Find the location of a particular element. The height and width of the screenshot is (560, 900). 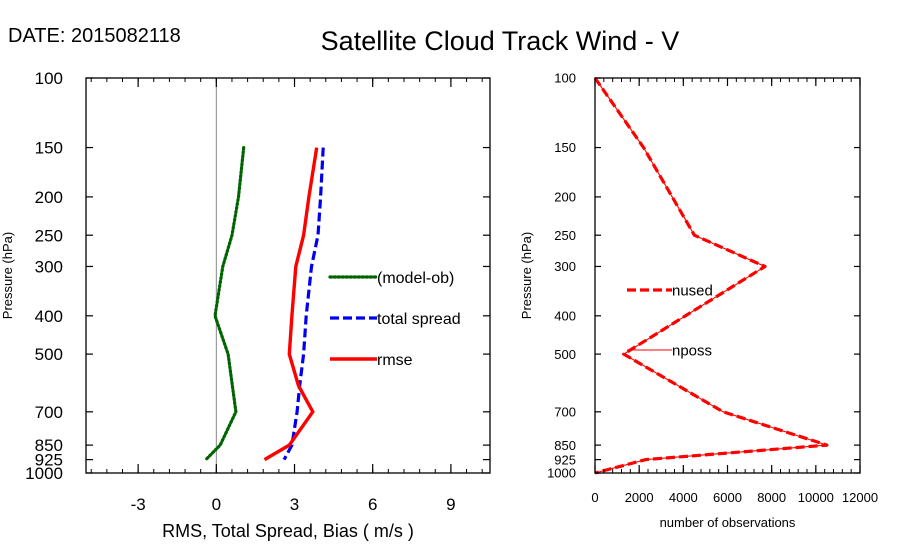

x-tick-label: 4000 is located at coordinates (683, 497).